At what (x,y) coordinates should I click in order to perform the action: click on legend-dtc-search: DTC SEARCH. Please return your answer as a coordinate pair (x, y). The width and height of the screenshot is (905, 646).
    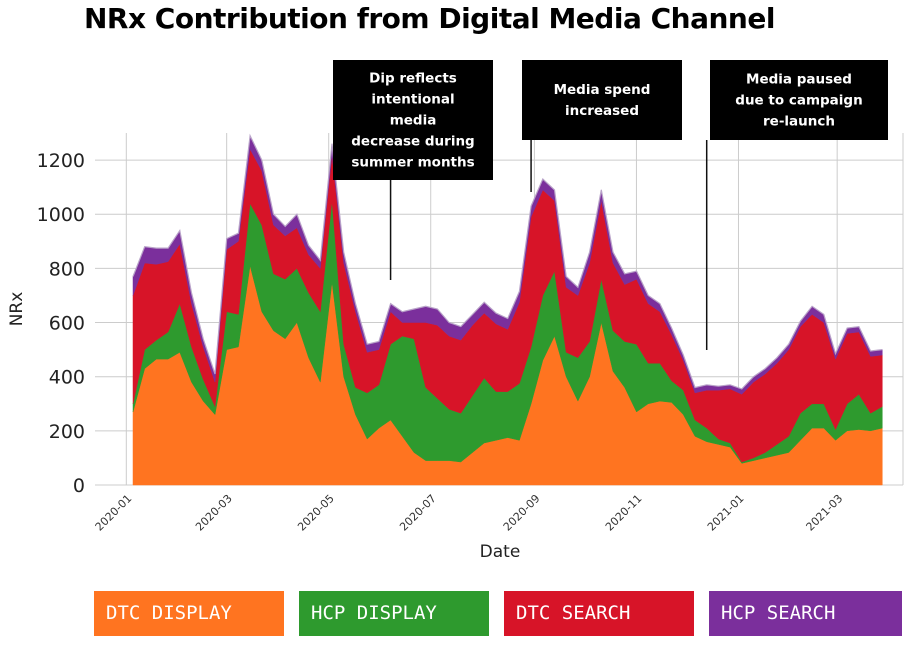
    Looking at the image, I should click on (599, 613).